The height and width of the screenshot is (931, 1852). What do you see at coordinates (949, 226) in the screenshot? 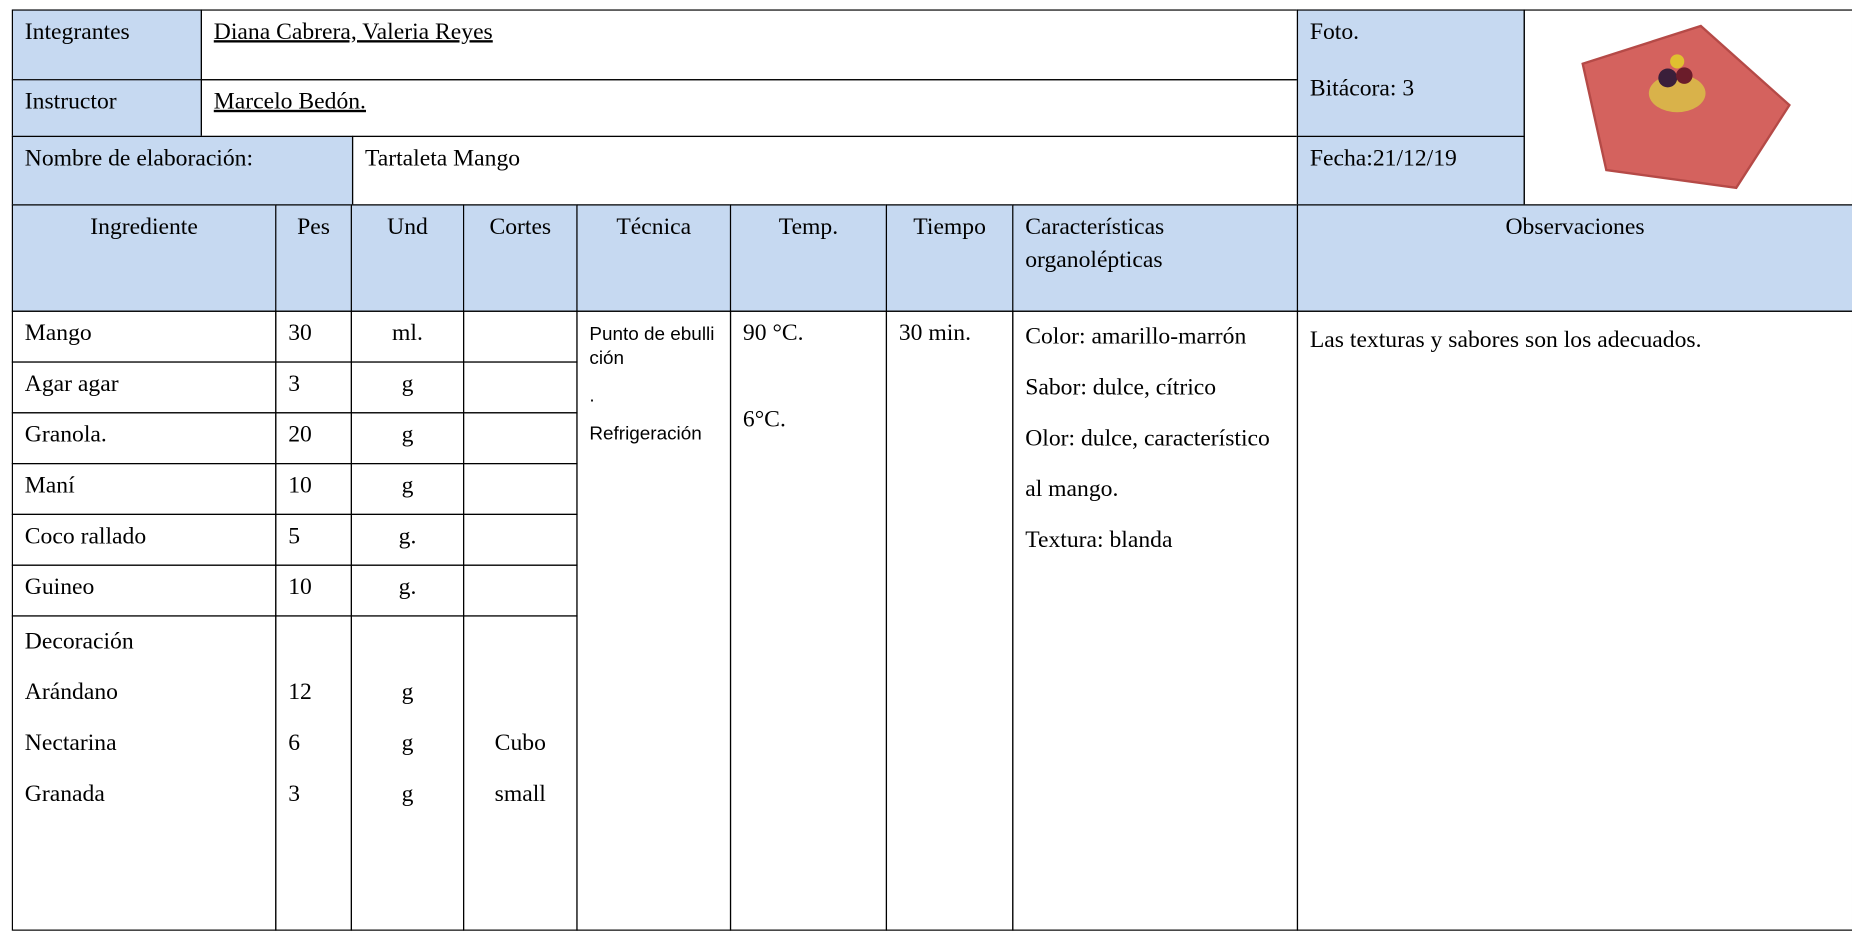
I see `column-header-text: Tiempo` at bounding box center [949, 226].